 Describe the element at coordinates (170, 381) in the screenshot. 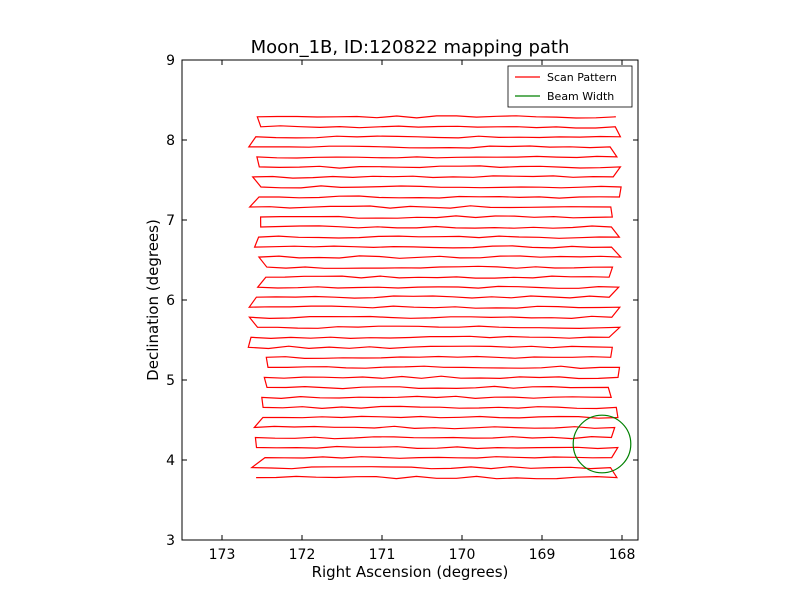

I see `y-tick-label: 5` at that location.